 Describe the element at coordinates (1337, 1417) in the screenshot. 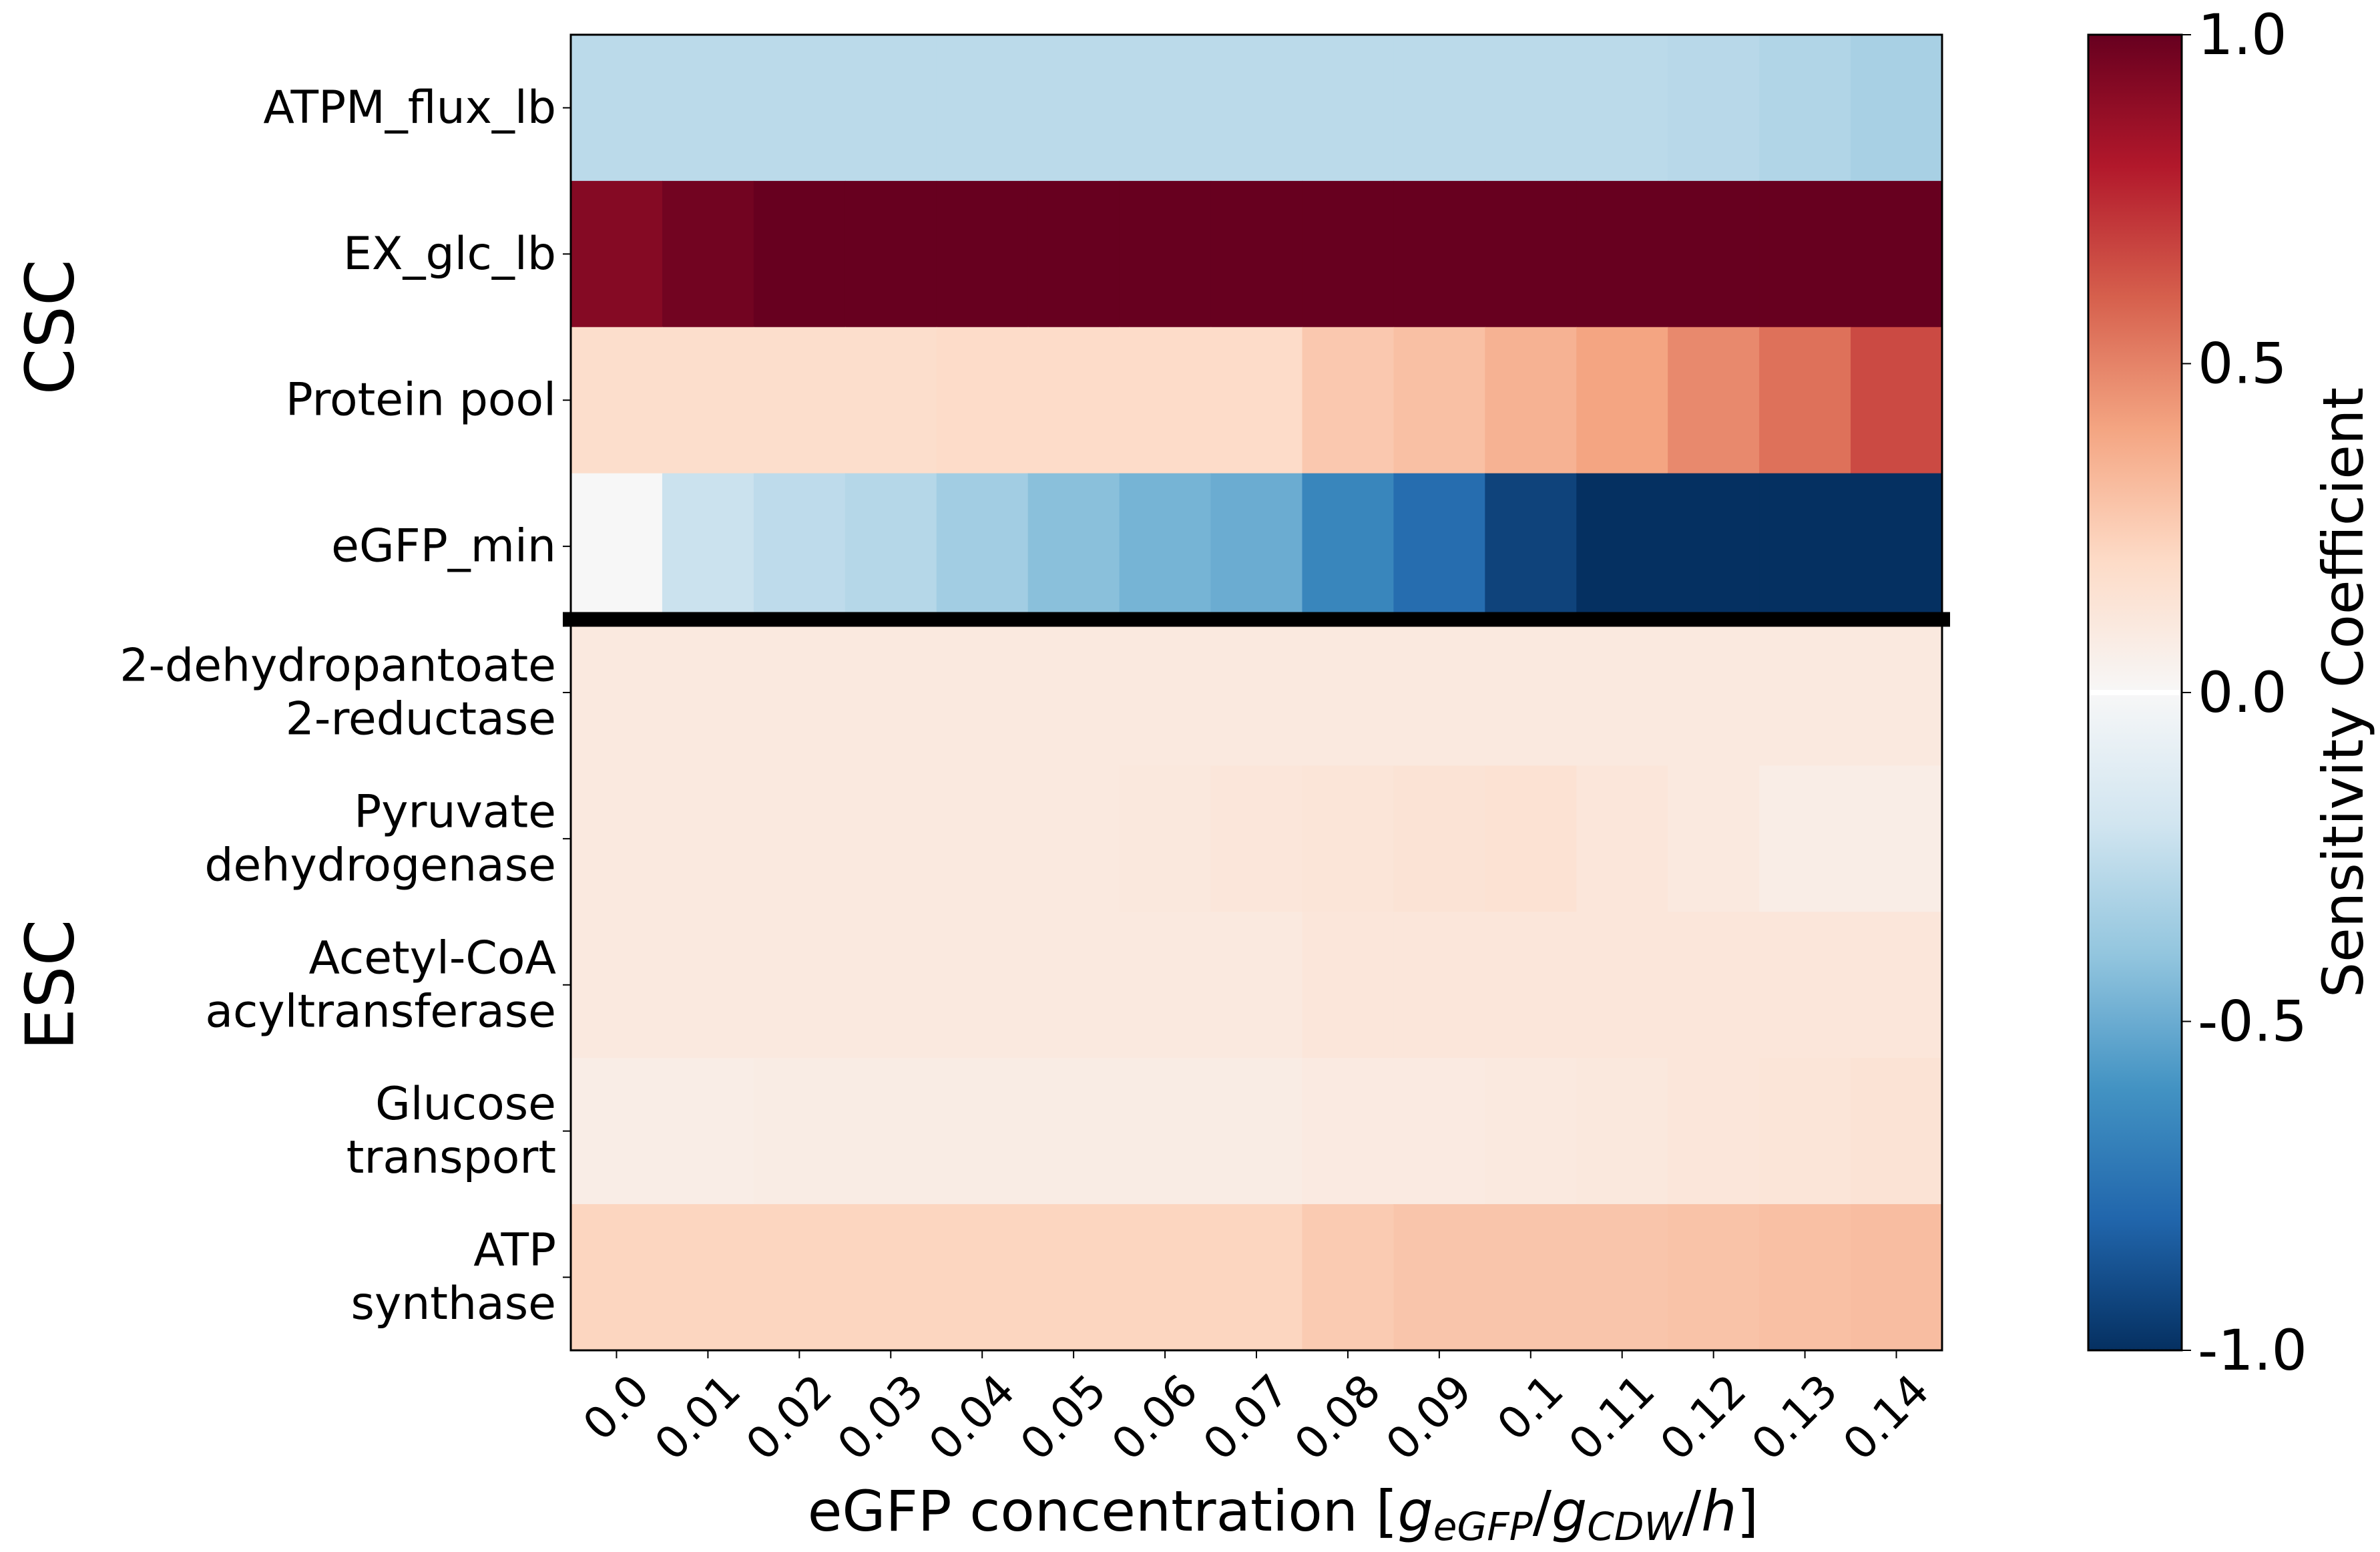

I see `x-tick-label: 0.08` at that location.